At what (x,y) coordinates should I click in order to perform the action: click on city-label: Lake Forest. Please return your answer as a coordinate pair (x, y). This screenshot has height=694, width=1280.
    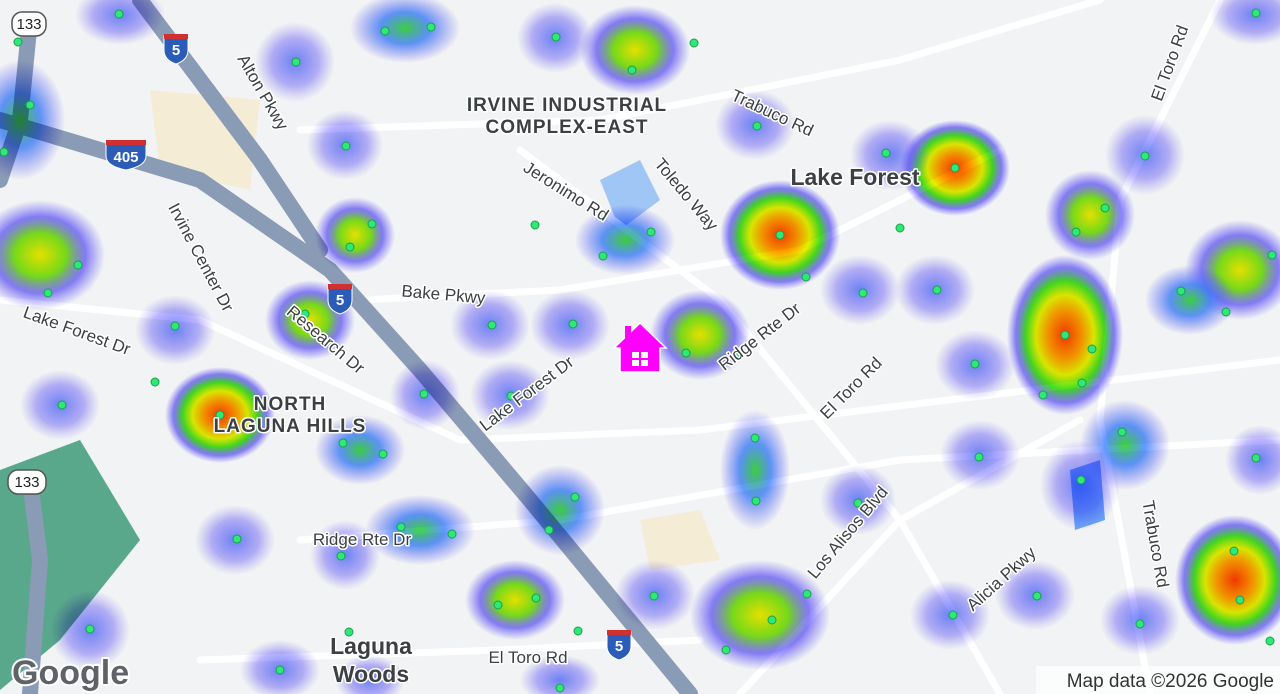
    Looking at the image, I should click on (854, 177).